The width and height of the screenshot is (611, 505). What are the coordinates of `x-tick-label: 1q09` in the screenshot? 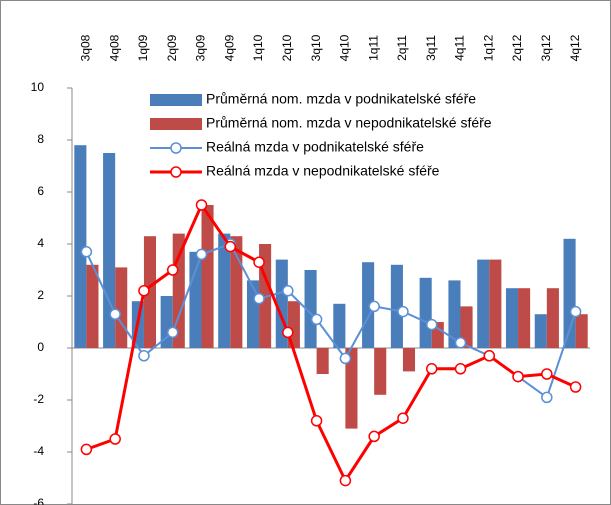 It's located at (143, 47).